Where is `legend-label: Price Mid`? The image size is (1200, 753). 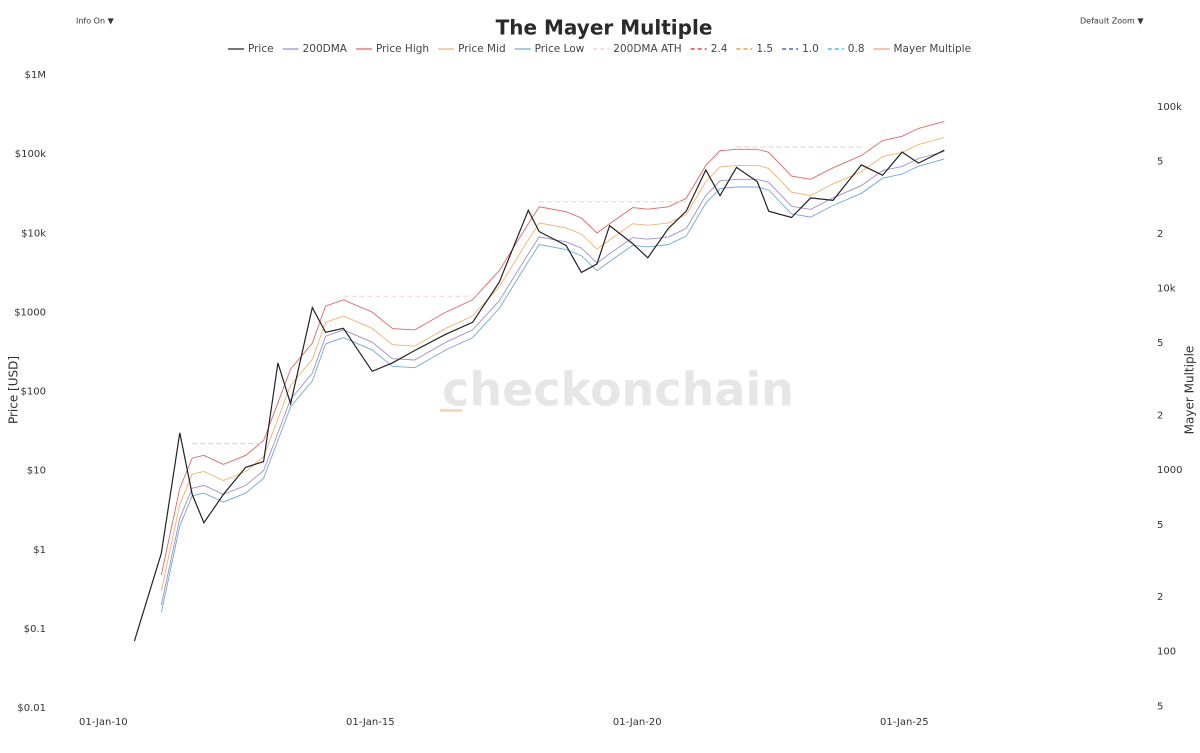 legend-label: Price Mid is located at coordinates (482, 49).